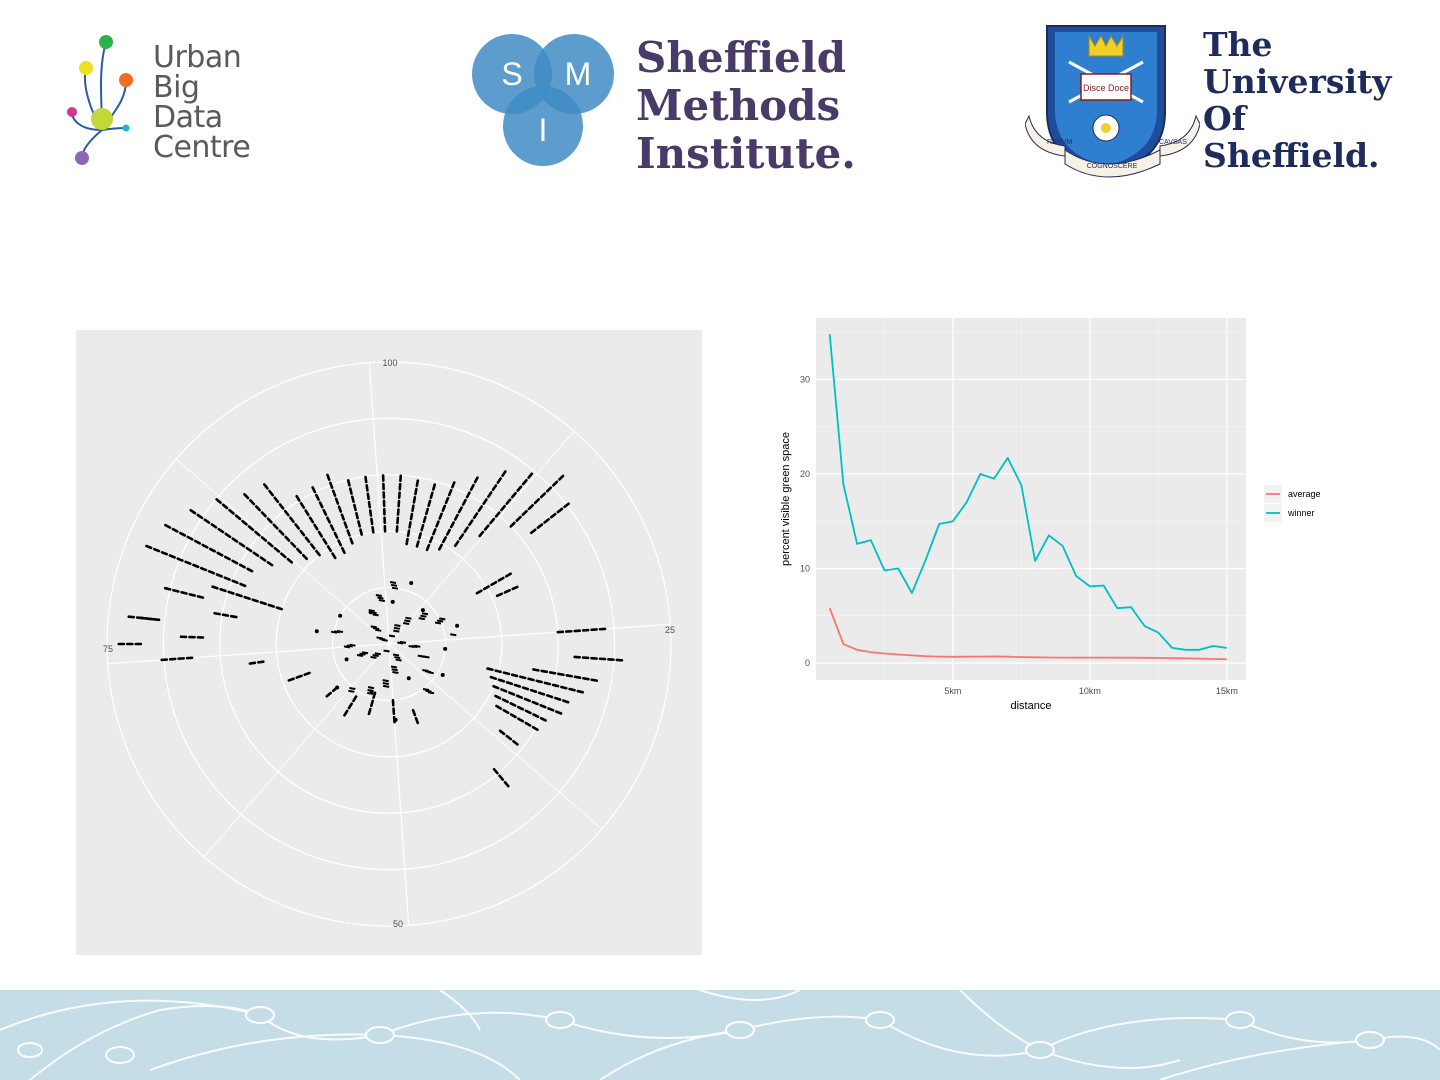 Image resolution: width=1440 pixels, height=1080 pixels. Describe the element at coordinates (389, 644) in the screenshot. I see `polar-grid-ring` at that location.